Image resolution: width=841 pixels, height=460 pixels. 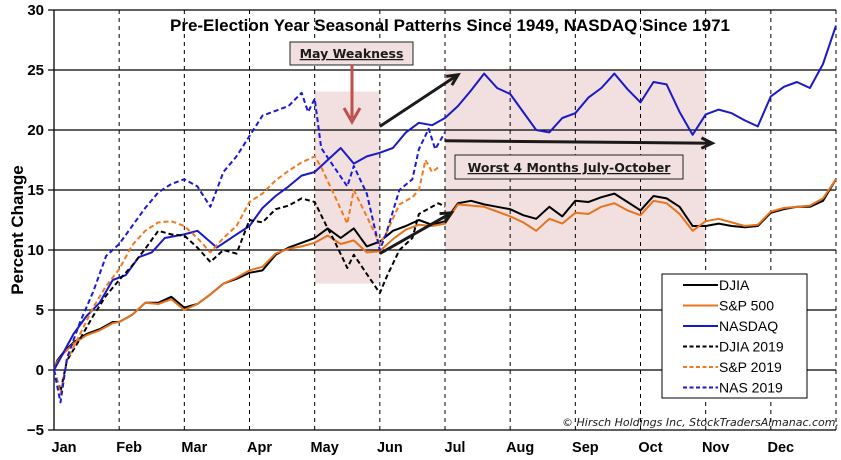 I want to click on callout-worst-text: Worst 4 Months July-October, so click(x=570, y=167).